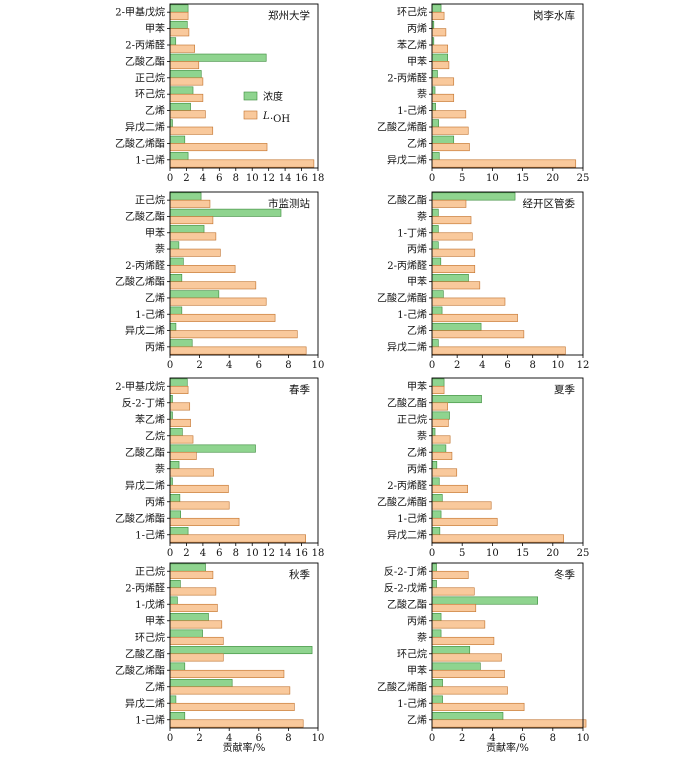  What do you see at coordinates (522, 553) in the screenshot?
I see `x-tick-label: 15` at bounding box center [522, 553].